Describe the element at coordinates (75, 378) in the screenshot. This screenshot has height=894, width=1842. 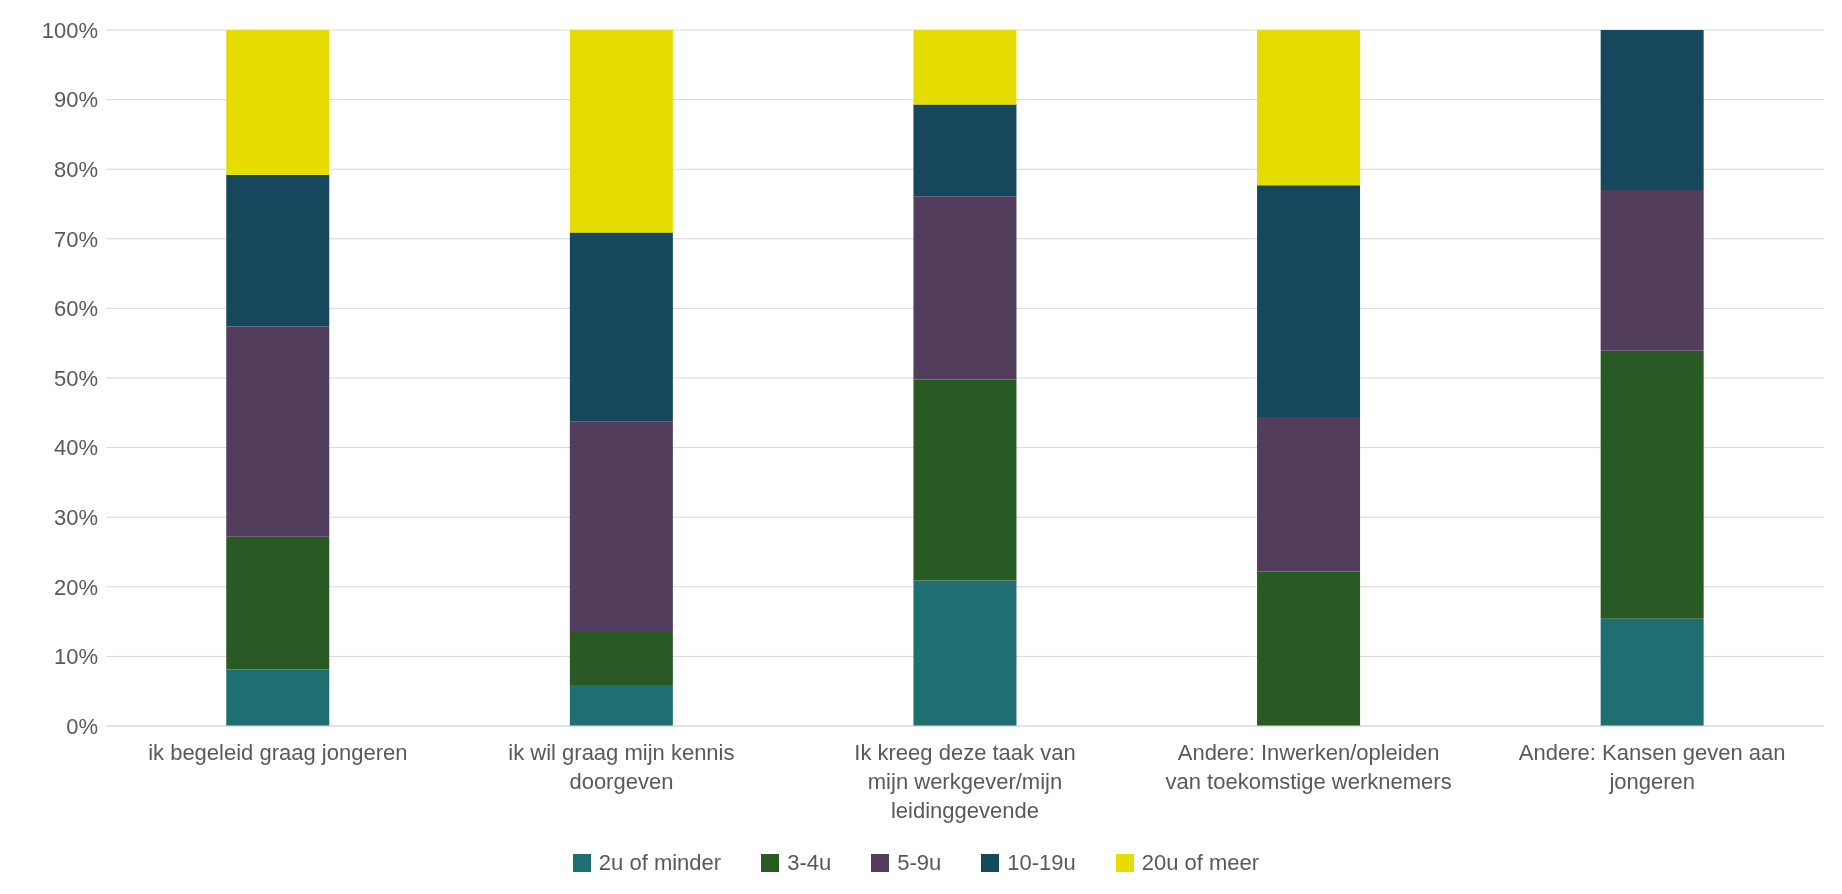
I see `y-tick-label: 50%` at that location.